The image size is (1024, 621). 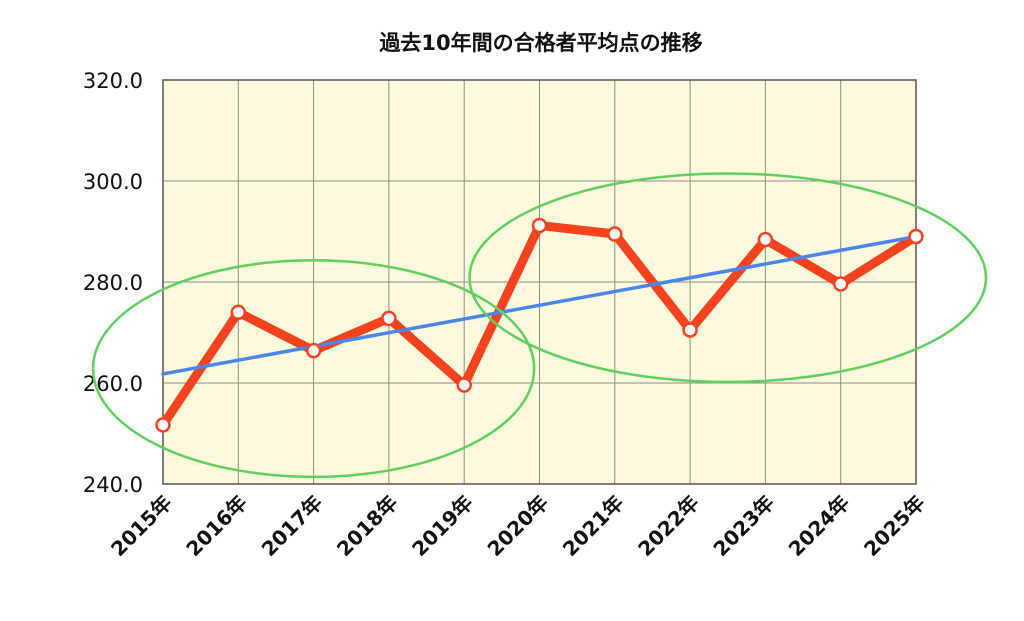 What do you see at coordinates (113, 485) in the screenshot?
I see `y-tick-label: 240.0` at bounding box center [113, 485].